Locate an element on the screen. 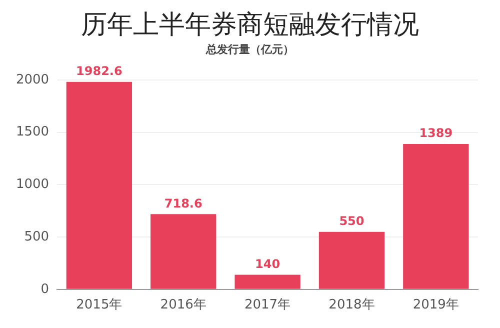  data-label: 1982.6 is located at coordinates (99, 71).